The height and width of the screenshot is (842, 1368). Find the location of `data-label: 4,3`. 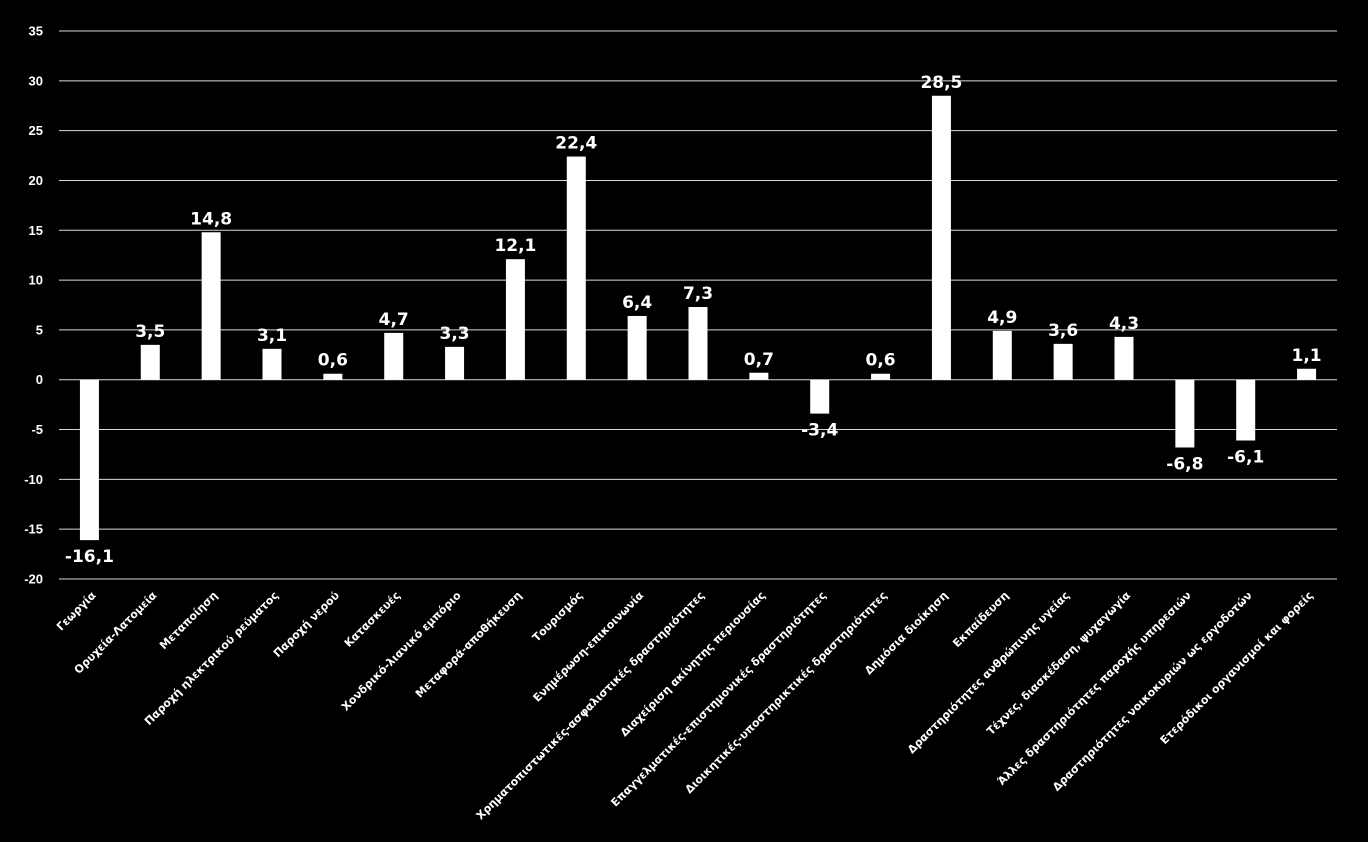

data-label: 4,3 is located at coordinates (1124, 324).